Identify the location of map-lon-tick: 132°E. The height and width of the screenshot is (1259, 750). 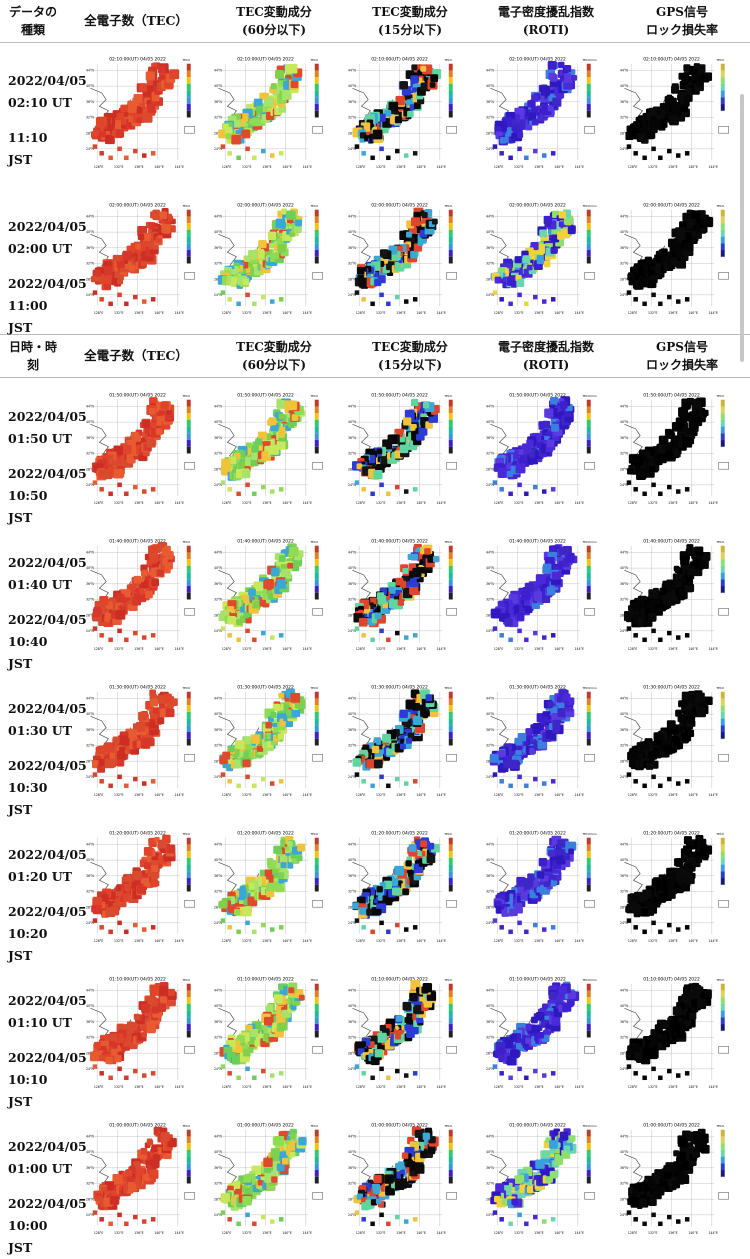
(519, 795).